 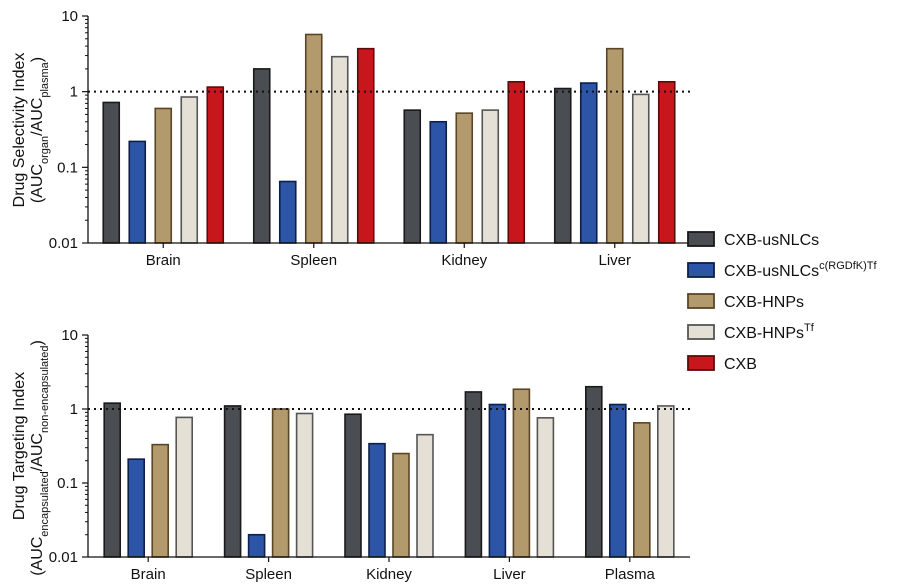 What do you see at coordinates (19, 130) in the screenshot?
I see `selectivity-ylabel-line1: Drug Selectivity Index` at bounding box center [19, 130].